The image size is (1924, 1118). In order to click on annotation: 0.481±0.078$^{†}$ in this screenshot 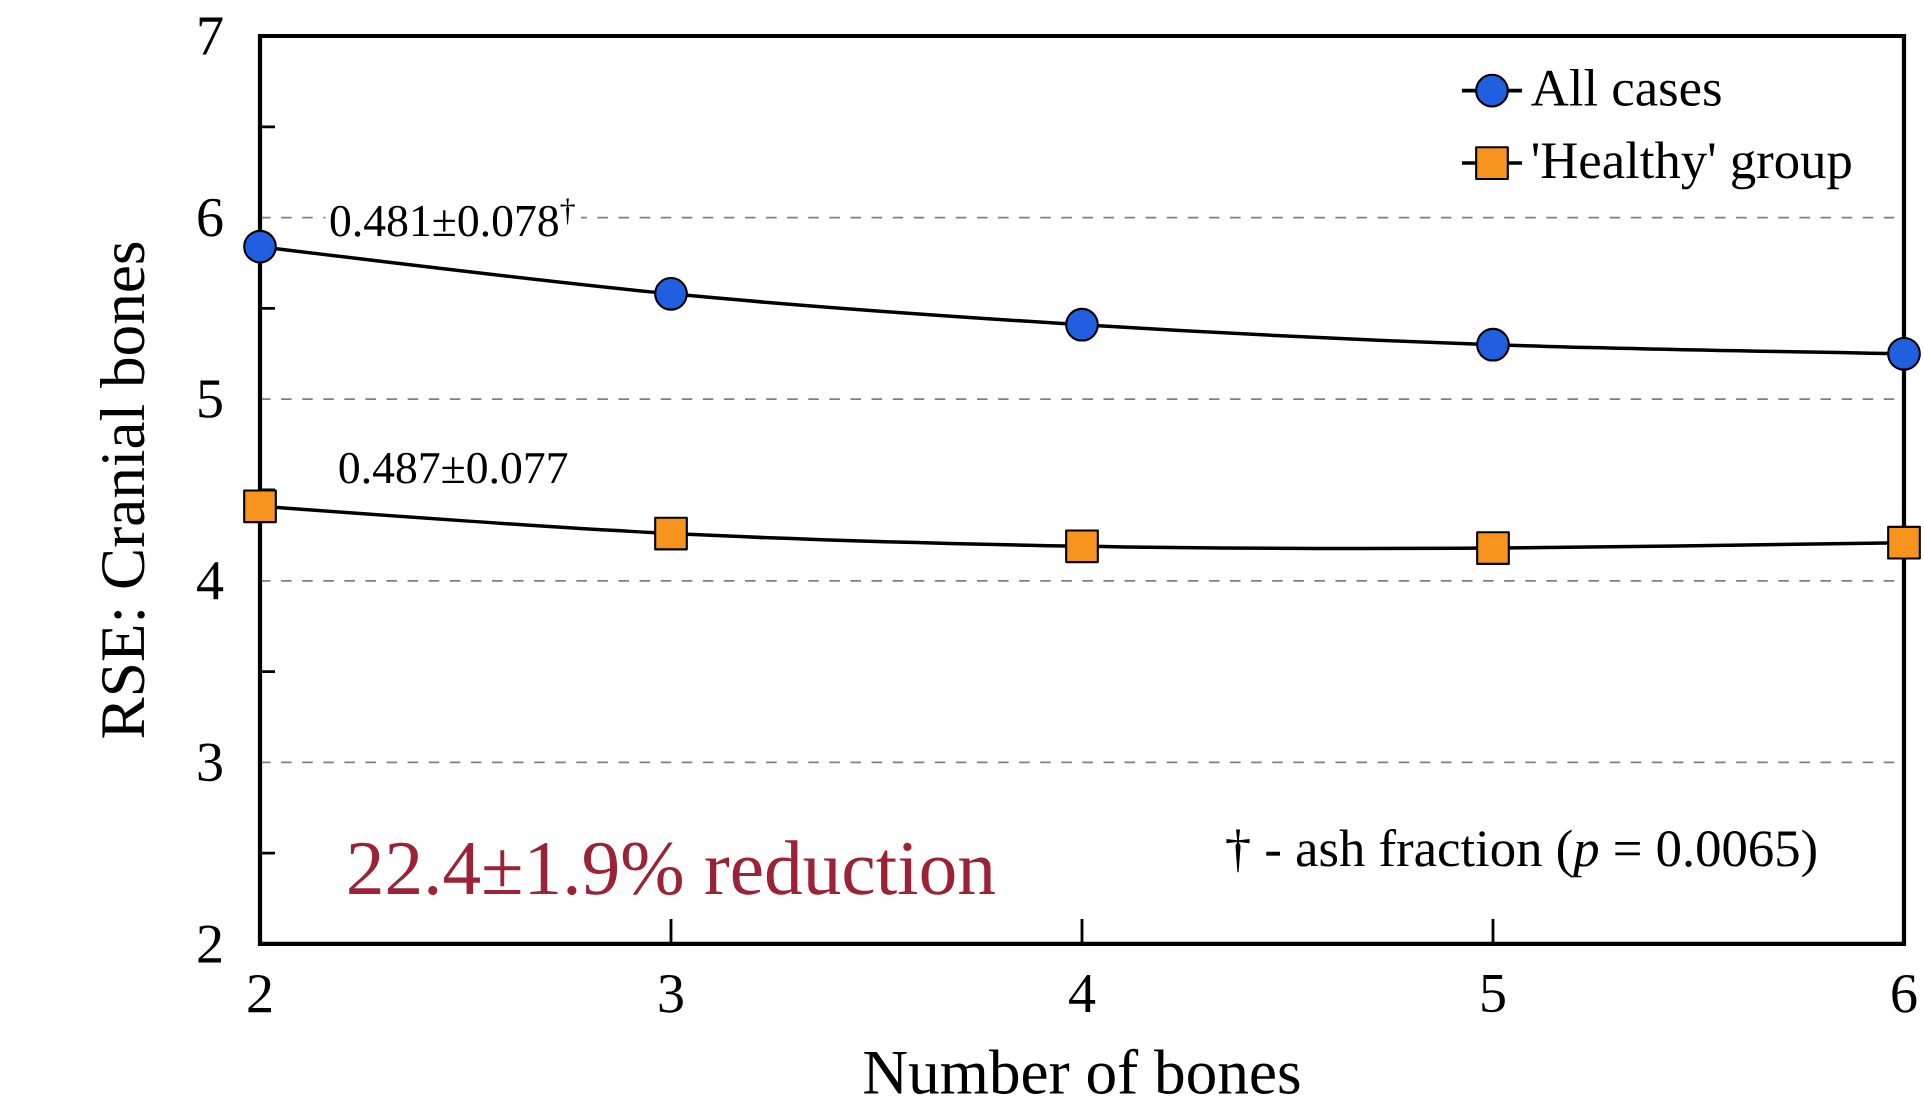, I will do `click(452, 217)`.